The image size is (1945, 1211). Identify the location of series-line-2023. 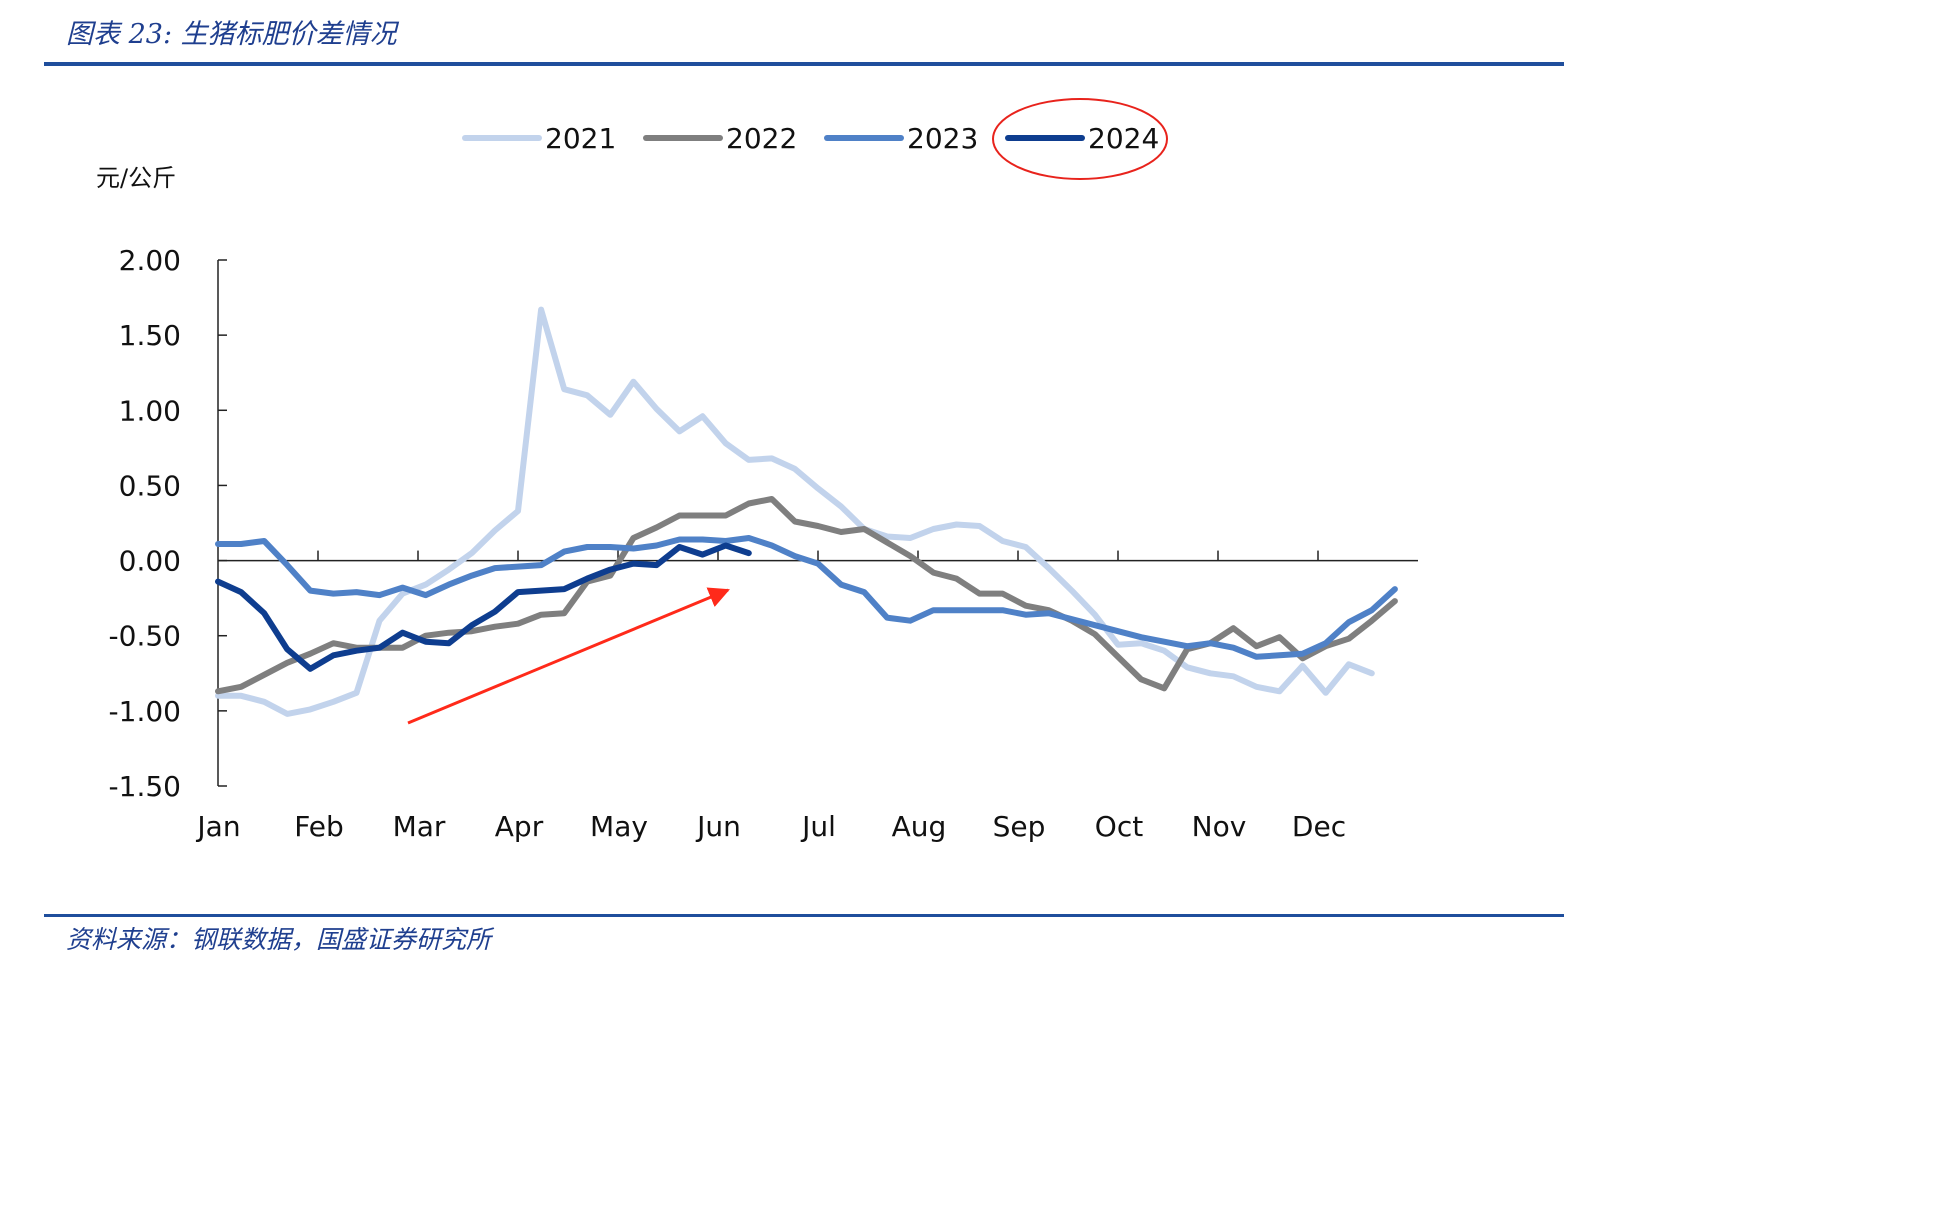
(806, 597).